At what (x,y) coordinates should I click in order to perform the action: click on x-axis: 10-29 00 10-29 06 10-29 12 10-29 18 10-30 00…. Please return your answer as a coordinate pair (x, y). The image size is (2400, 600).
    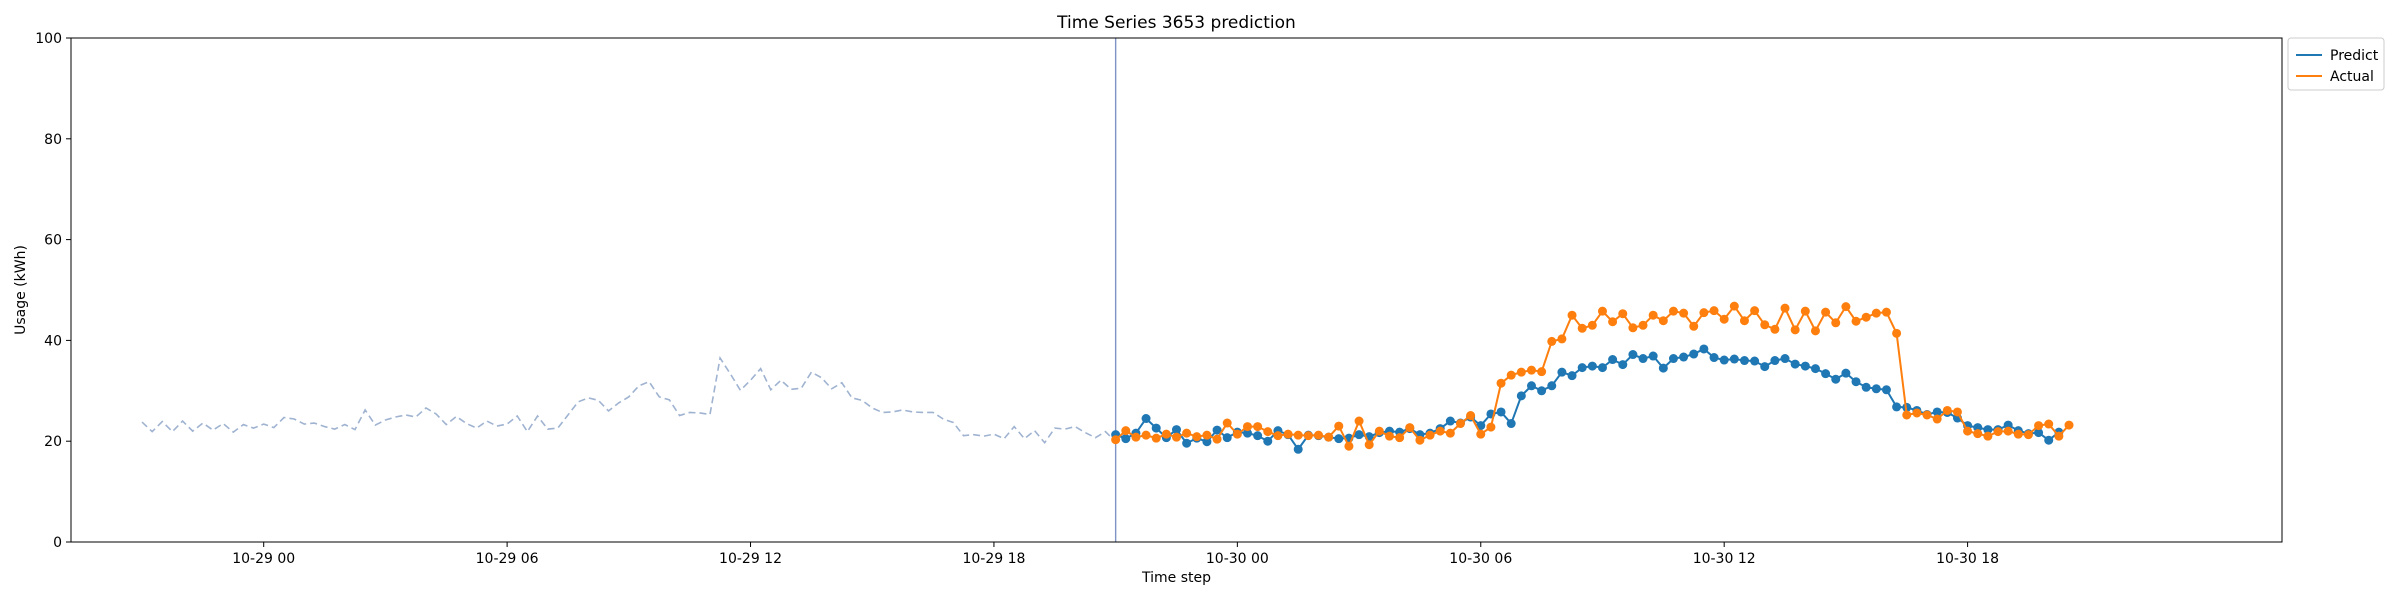
    Looking at the image, I should click on (1115, 554).